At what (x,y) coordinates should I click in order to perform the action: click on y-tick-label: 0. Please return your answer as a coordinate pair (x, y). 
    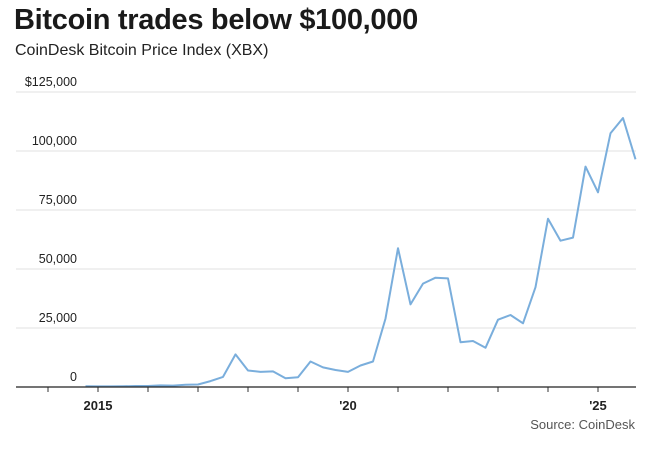
    Looking at the image, I should click on (73, 377).